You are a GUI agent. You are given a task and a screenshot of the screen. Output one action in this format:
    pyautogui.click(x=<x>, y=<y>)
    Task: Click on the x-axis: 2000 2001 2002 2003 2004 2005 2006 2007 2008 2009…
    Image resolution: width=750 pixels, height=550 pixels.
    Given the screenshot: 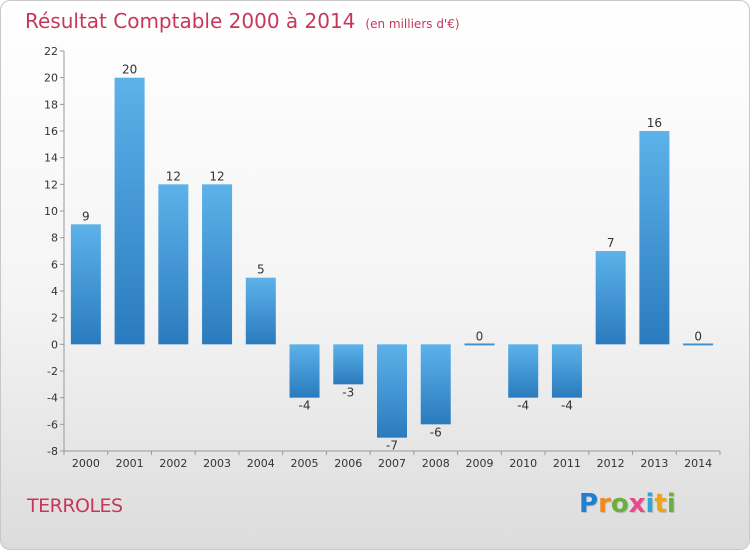 What is the action you would take?
    pyautogui.click(x=392, y=460)
    